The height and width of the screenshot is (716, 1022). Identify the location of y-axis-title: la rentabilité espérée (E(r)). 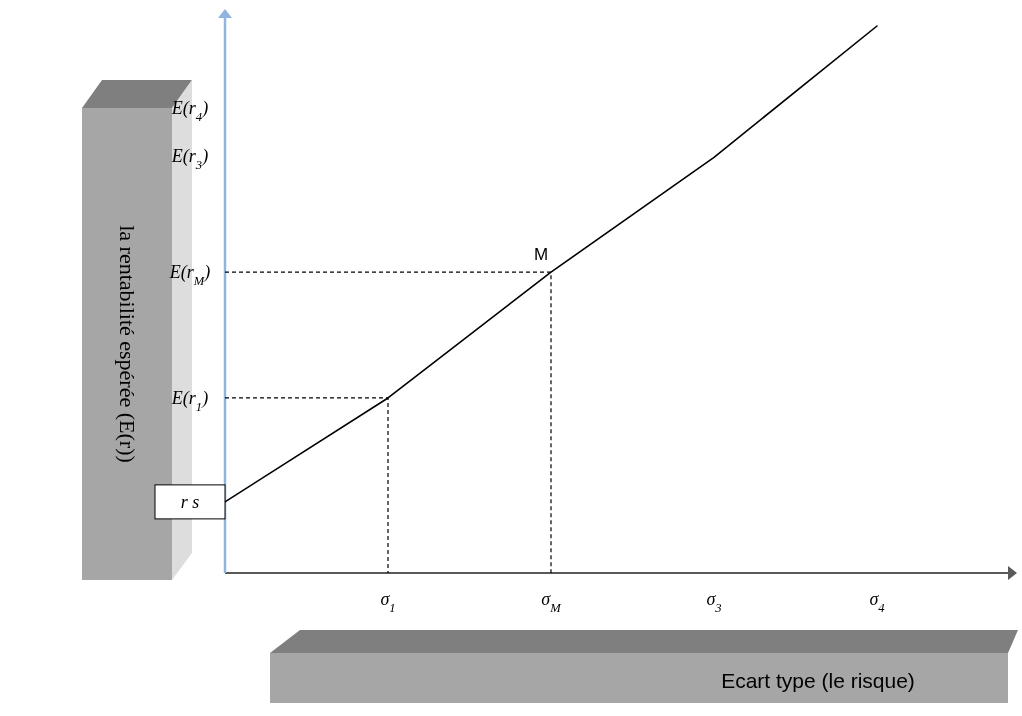
(127, 344).